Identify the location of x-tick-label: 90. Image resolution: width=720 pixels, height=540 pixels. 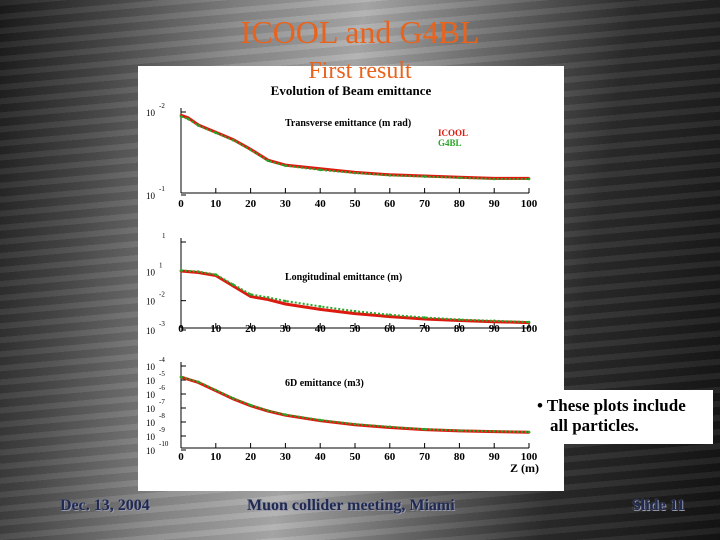
(495, 204).